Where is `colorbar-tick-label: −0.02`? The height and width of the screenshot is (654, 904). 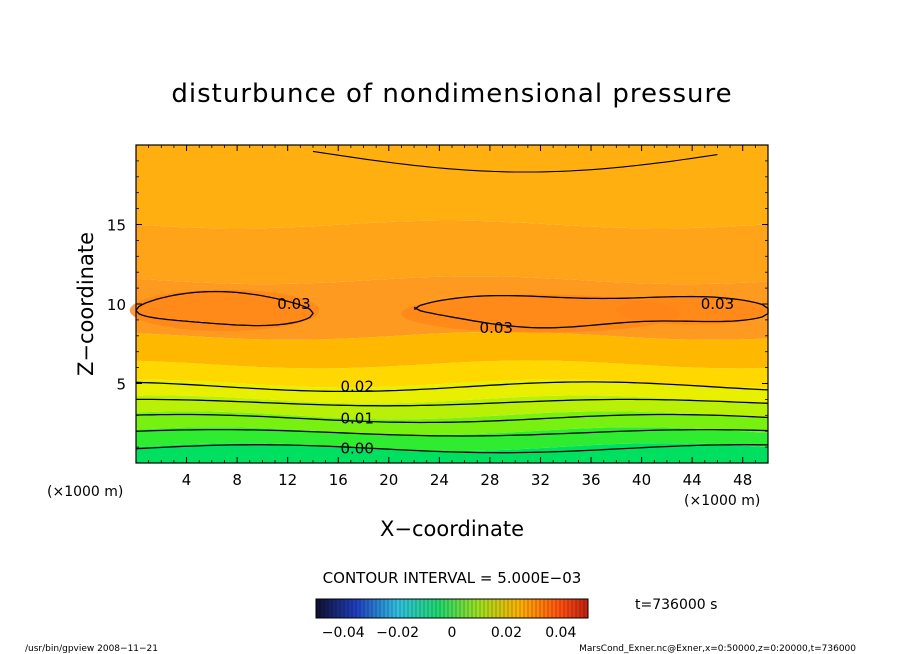
colorbar-tick-label: −0.02 is located at coordinates (397, 633).